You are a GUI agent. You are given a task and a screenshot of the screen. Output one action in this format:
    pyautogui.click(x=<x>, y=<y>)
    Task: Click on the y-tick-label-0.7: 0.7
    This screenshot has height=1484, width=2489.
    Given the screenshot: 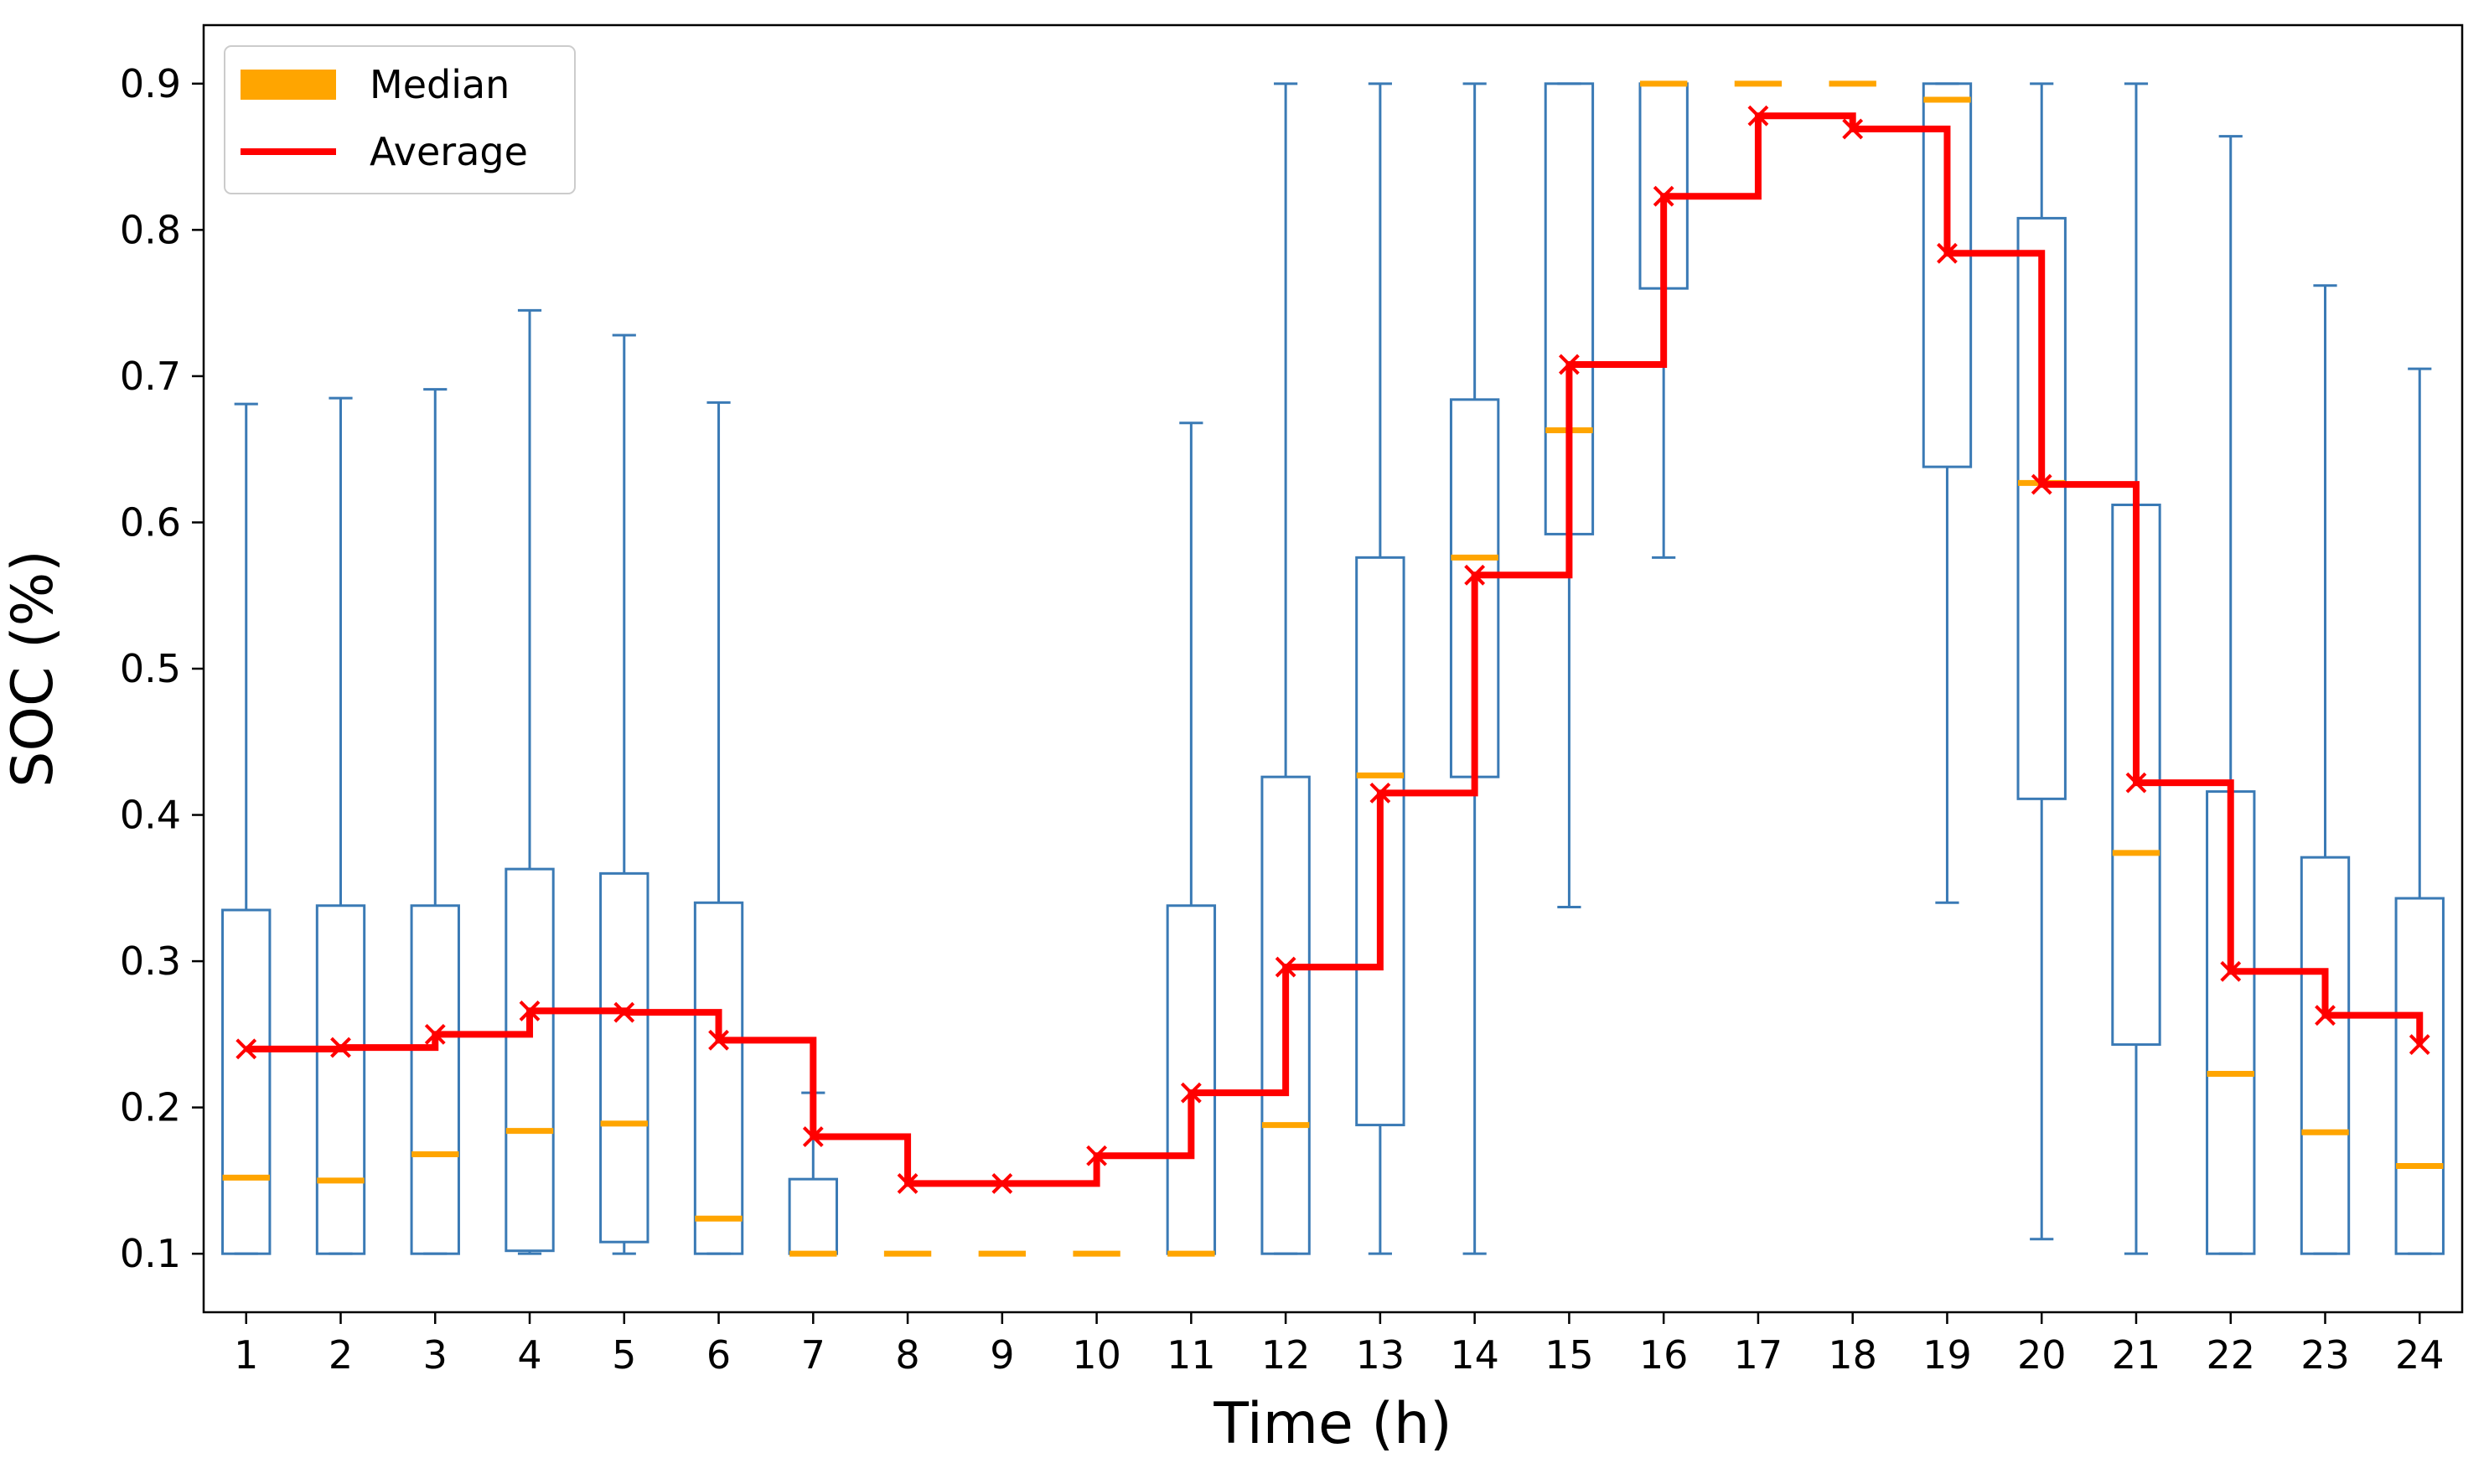 What is the action you would take?
    pyautogui.click(x=150, y=376)
    